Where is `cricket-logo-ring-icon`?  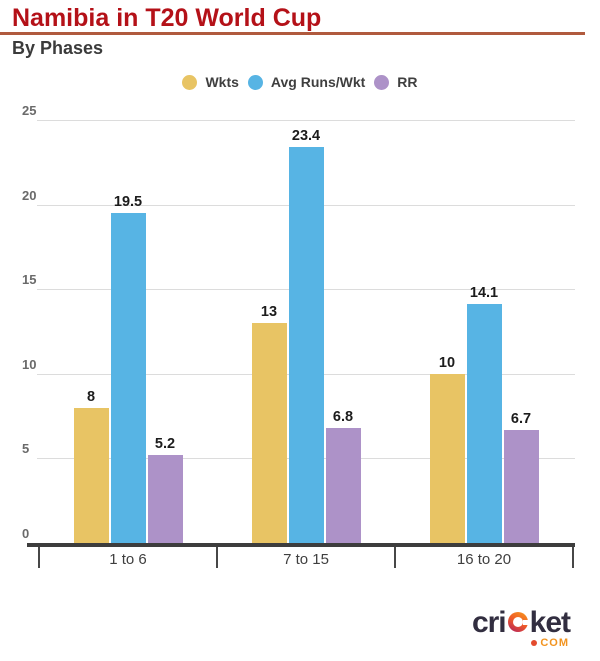 cricket-logo-ring-icon is located at coordinates (518, 622).